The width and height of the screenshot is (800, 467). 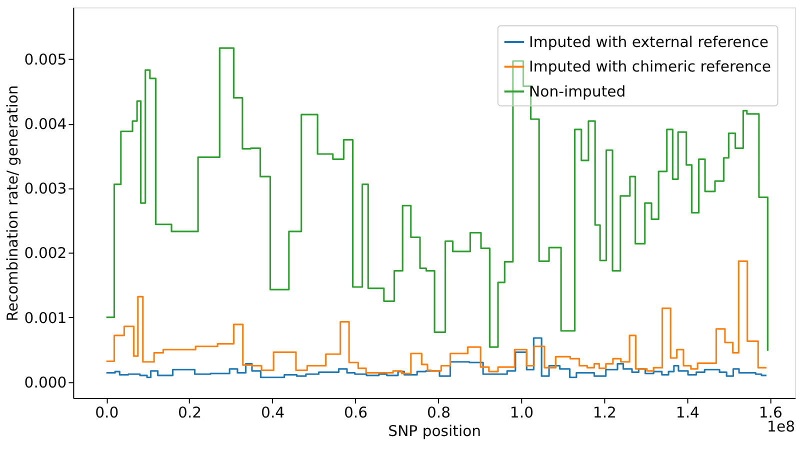 I want to click on y-tick-label: 0.005, so click(x=45, y=60).